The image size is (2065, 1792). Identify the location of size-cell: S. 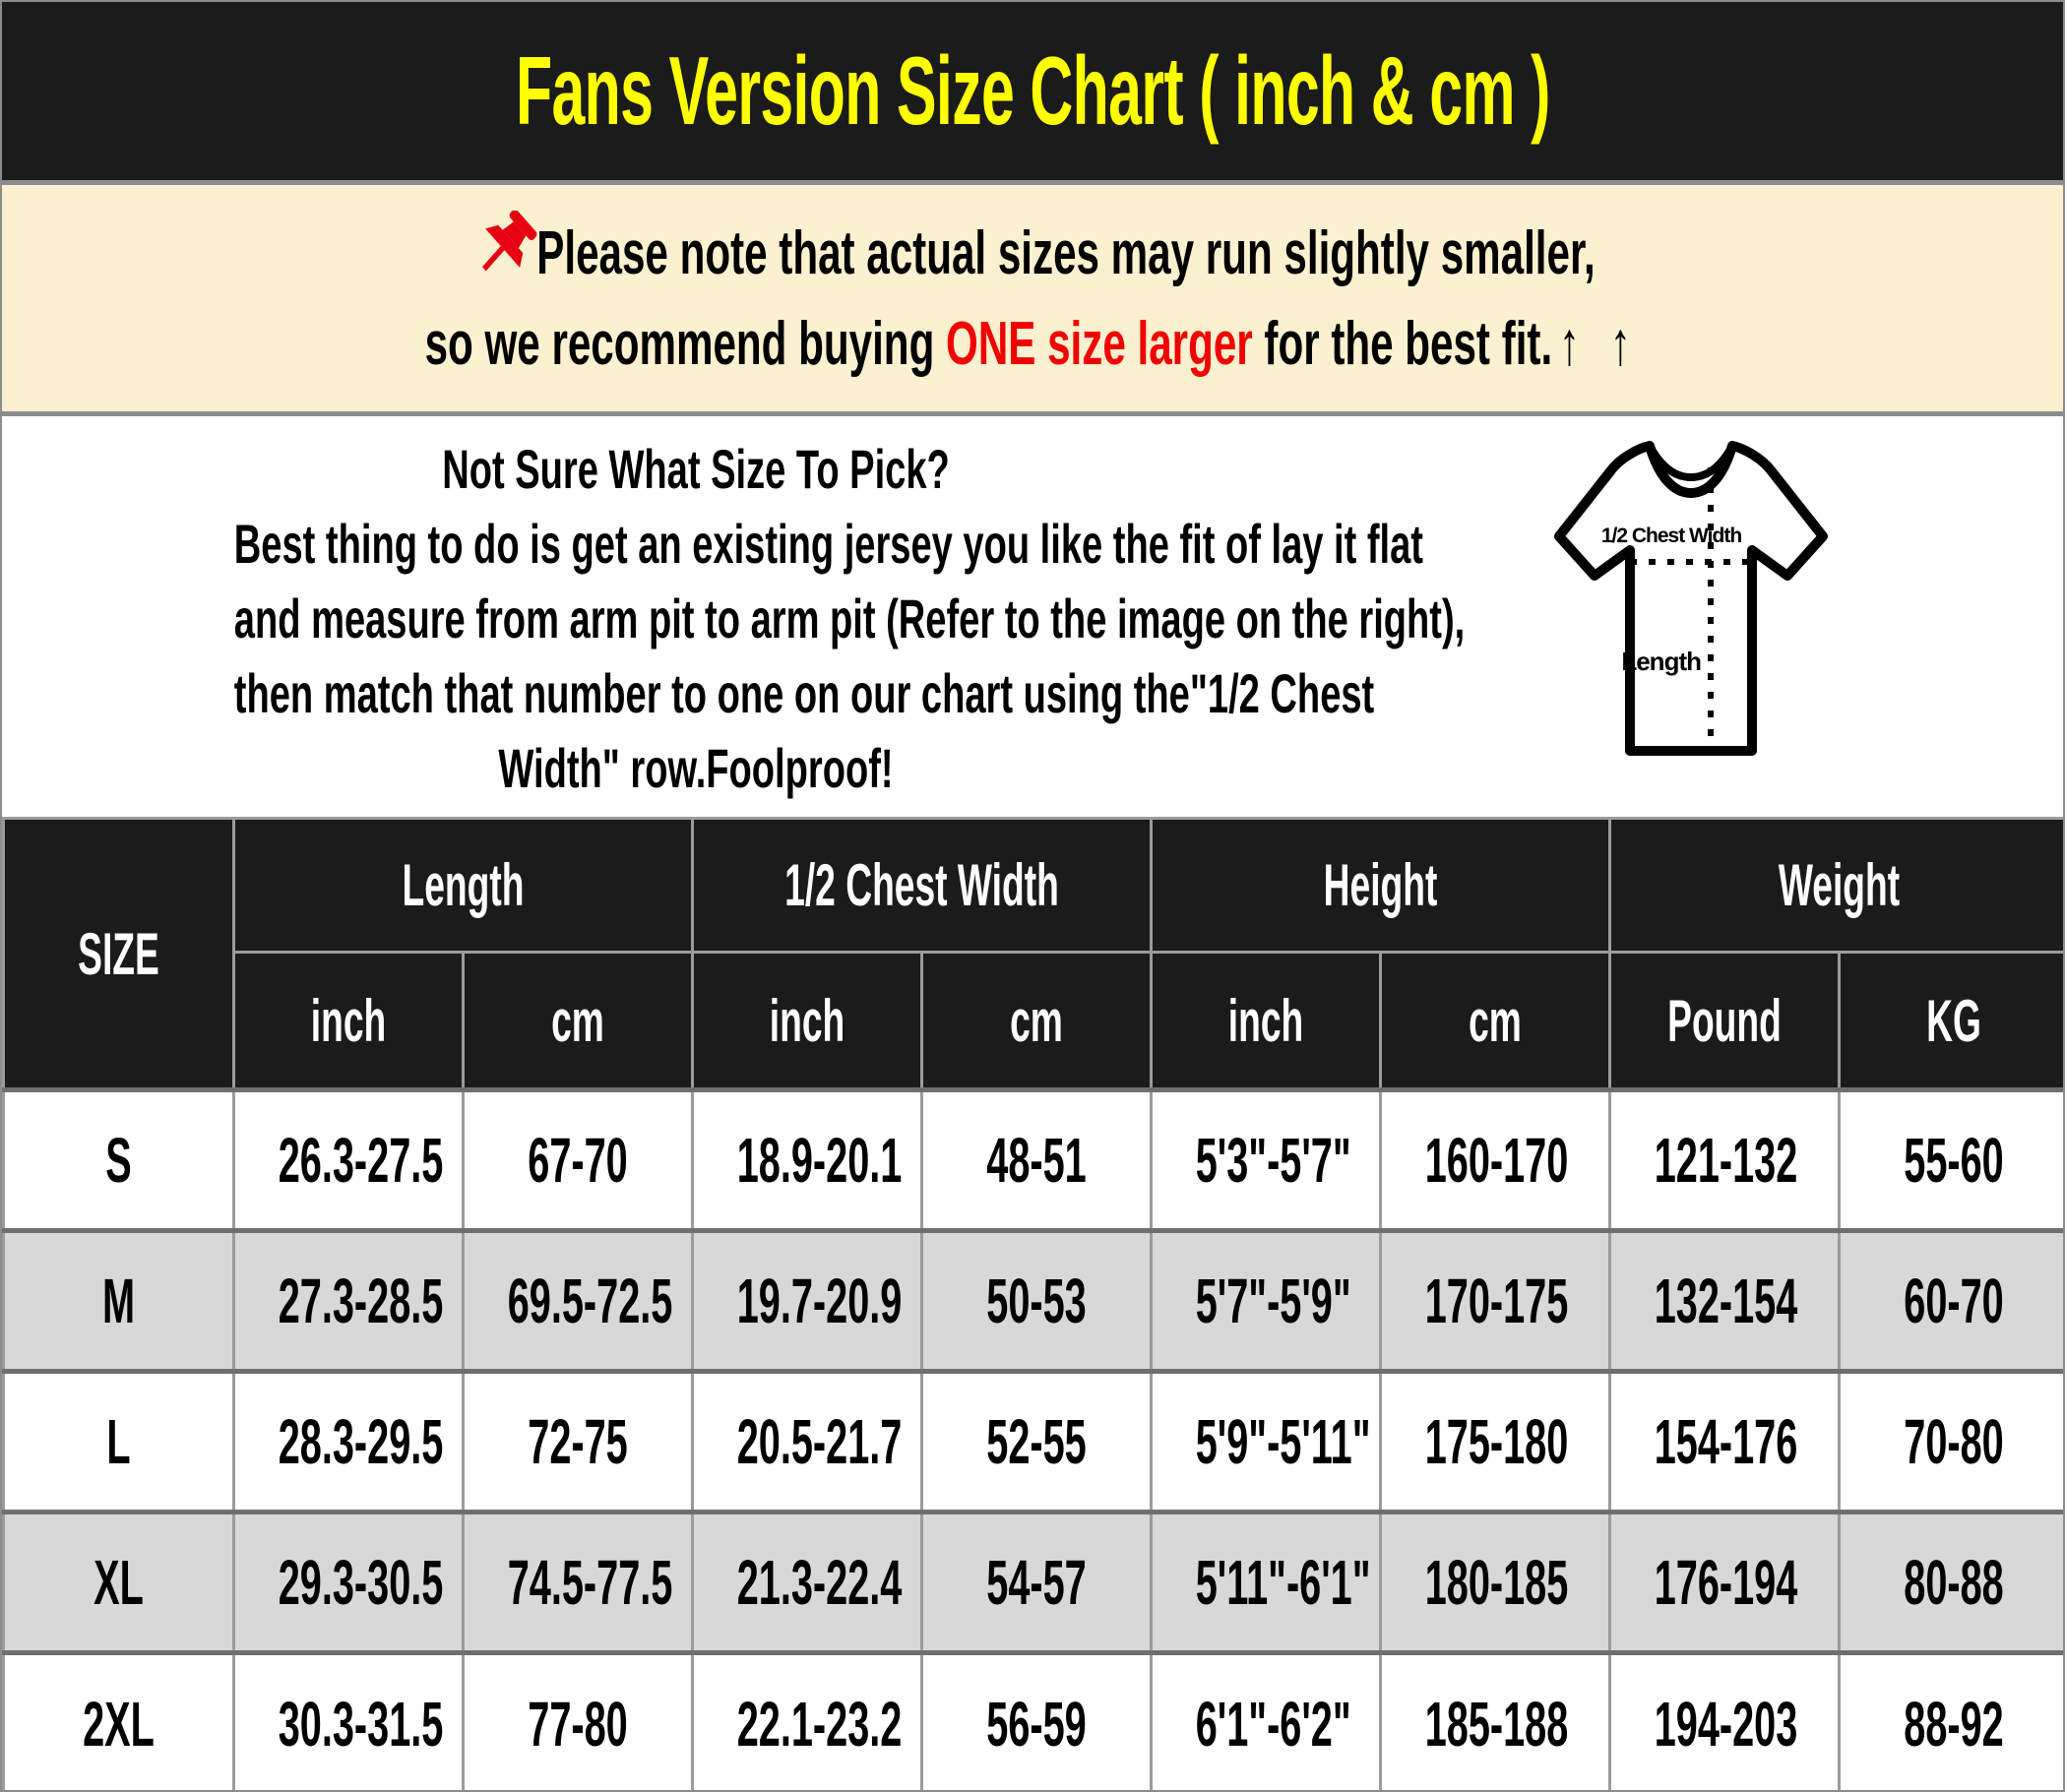
(119, 1160).